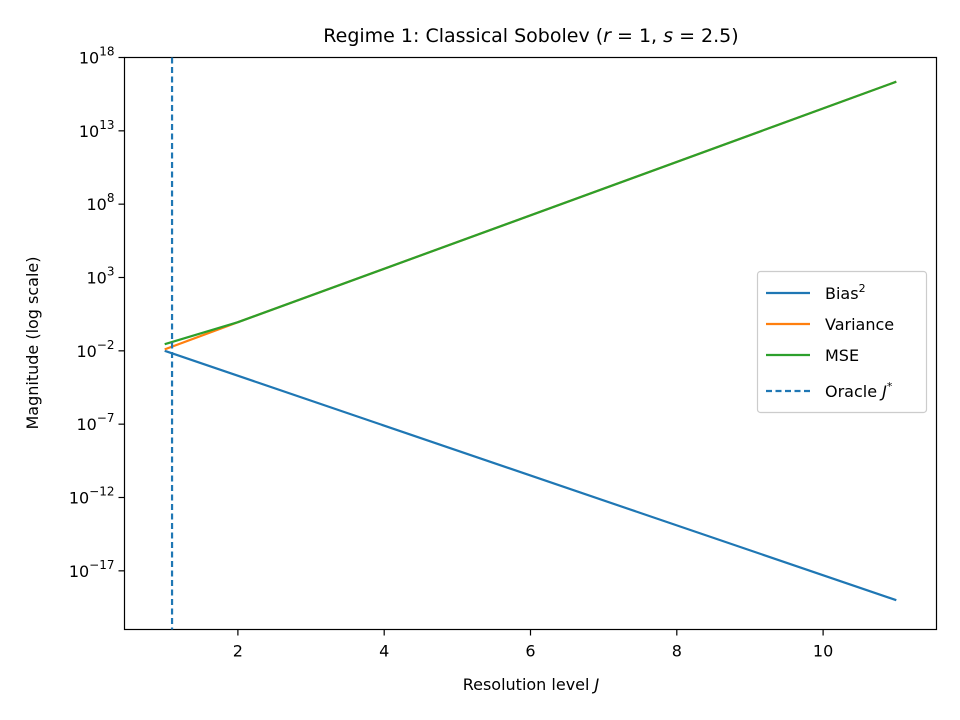  I want to click on legend-label-variance: Variance, so click(859, 324).